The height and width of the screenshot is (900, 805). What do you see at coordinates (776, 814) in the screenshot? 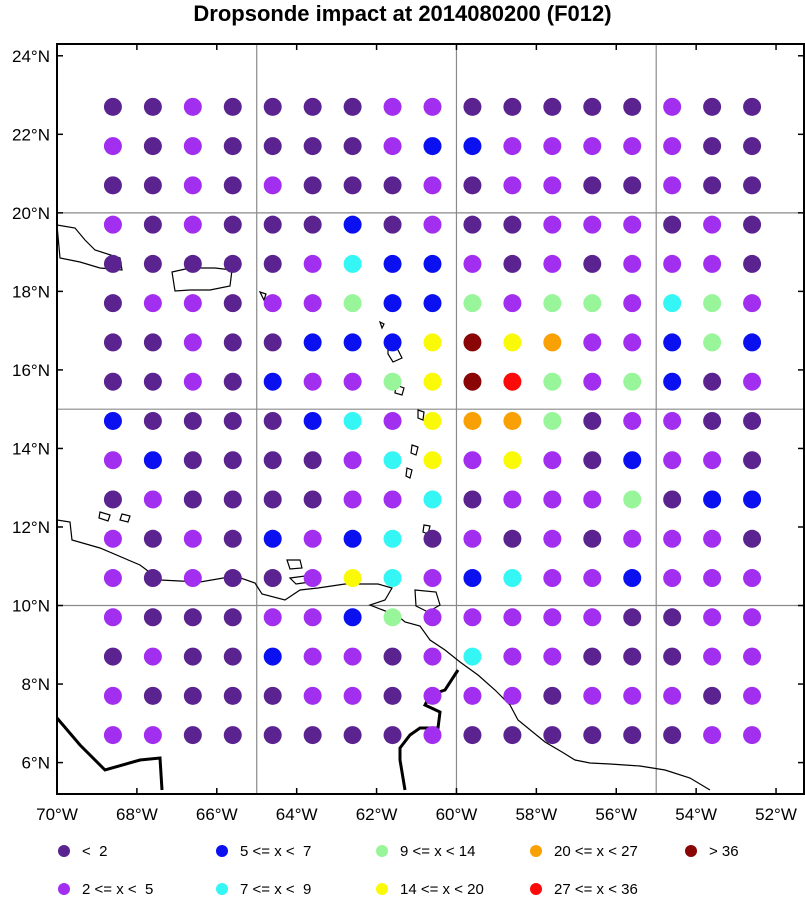
I see `lon-tick-label: 52°W` at bounding box center [776, 814].